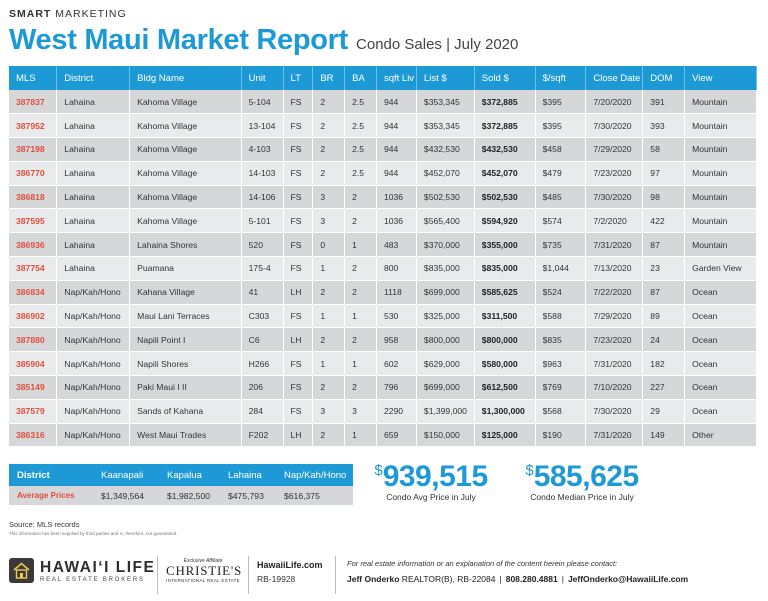 The height and width of the screenshot is (601, 768). Describe the element at coordinates (628, 579) in the screenshot. I see `agent-email: JeffOnderko@HawaiiLife.com` at that location.